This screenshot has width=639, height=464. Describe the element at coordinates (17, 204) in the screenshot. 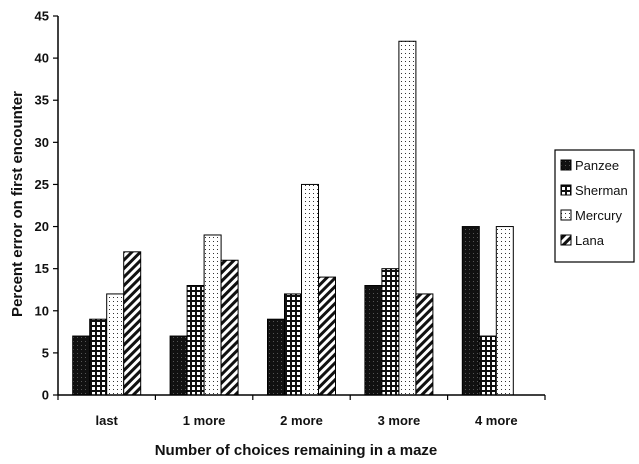

I see `y-axis-title: Percent error on first encounter` at that location.